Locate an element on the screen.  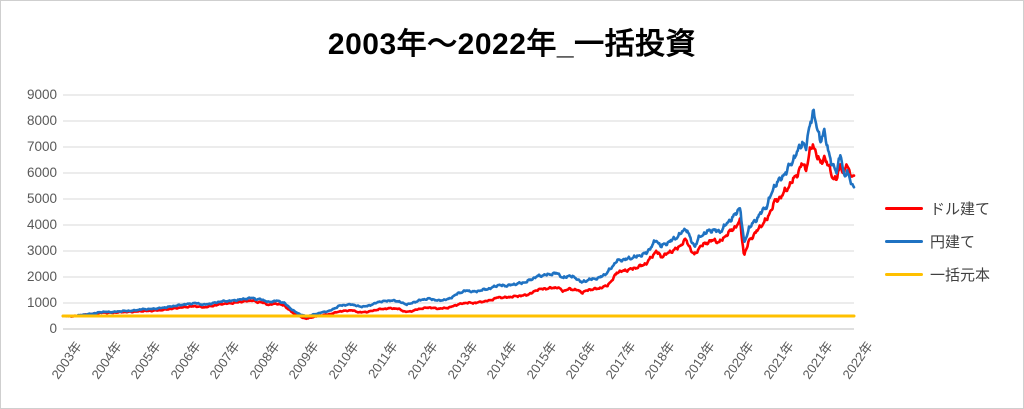
y-axis-tick-label: 2000 is located at coordinates (41, 276).